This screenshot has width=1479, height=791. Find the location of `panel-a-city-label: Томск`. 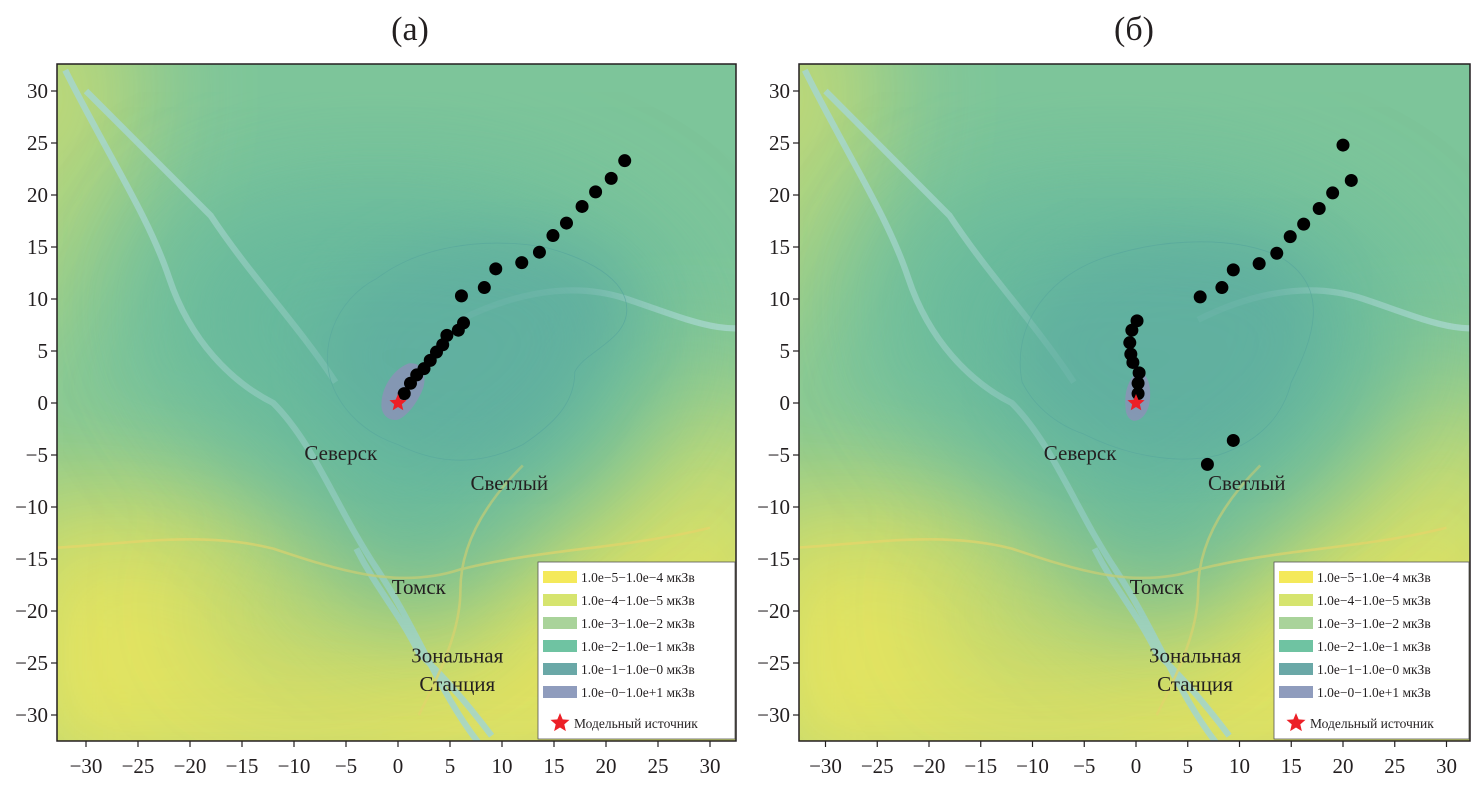

panel-a-city-label: Томск is located at coordinates (419, 587).